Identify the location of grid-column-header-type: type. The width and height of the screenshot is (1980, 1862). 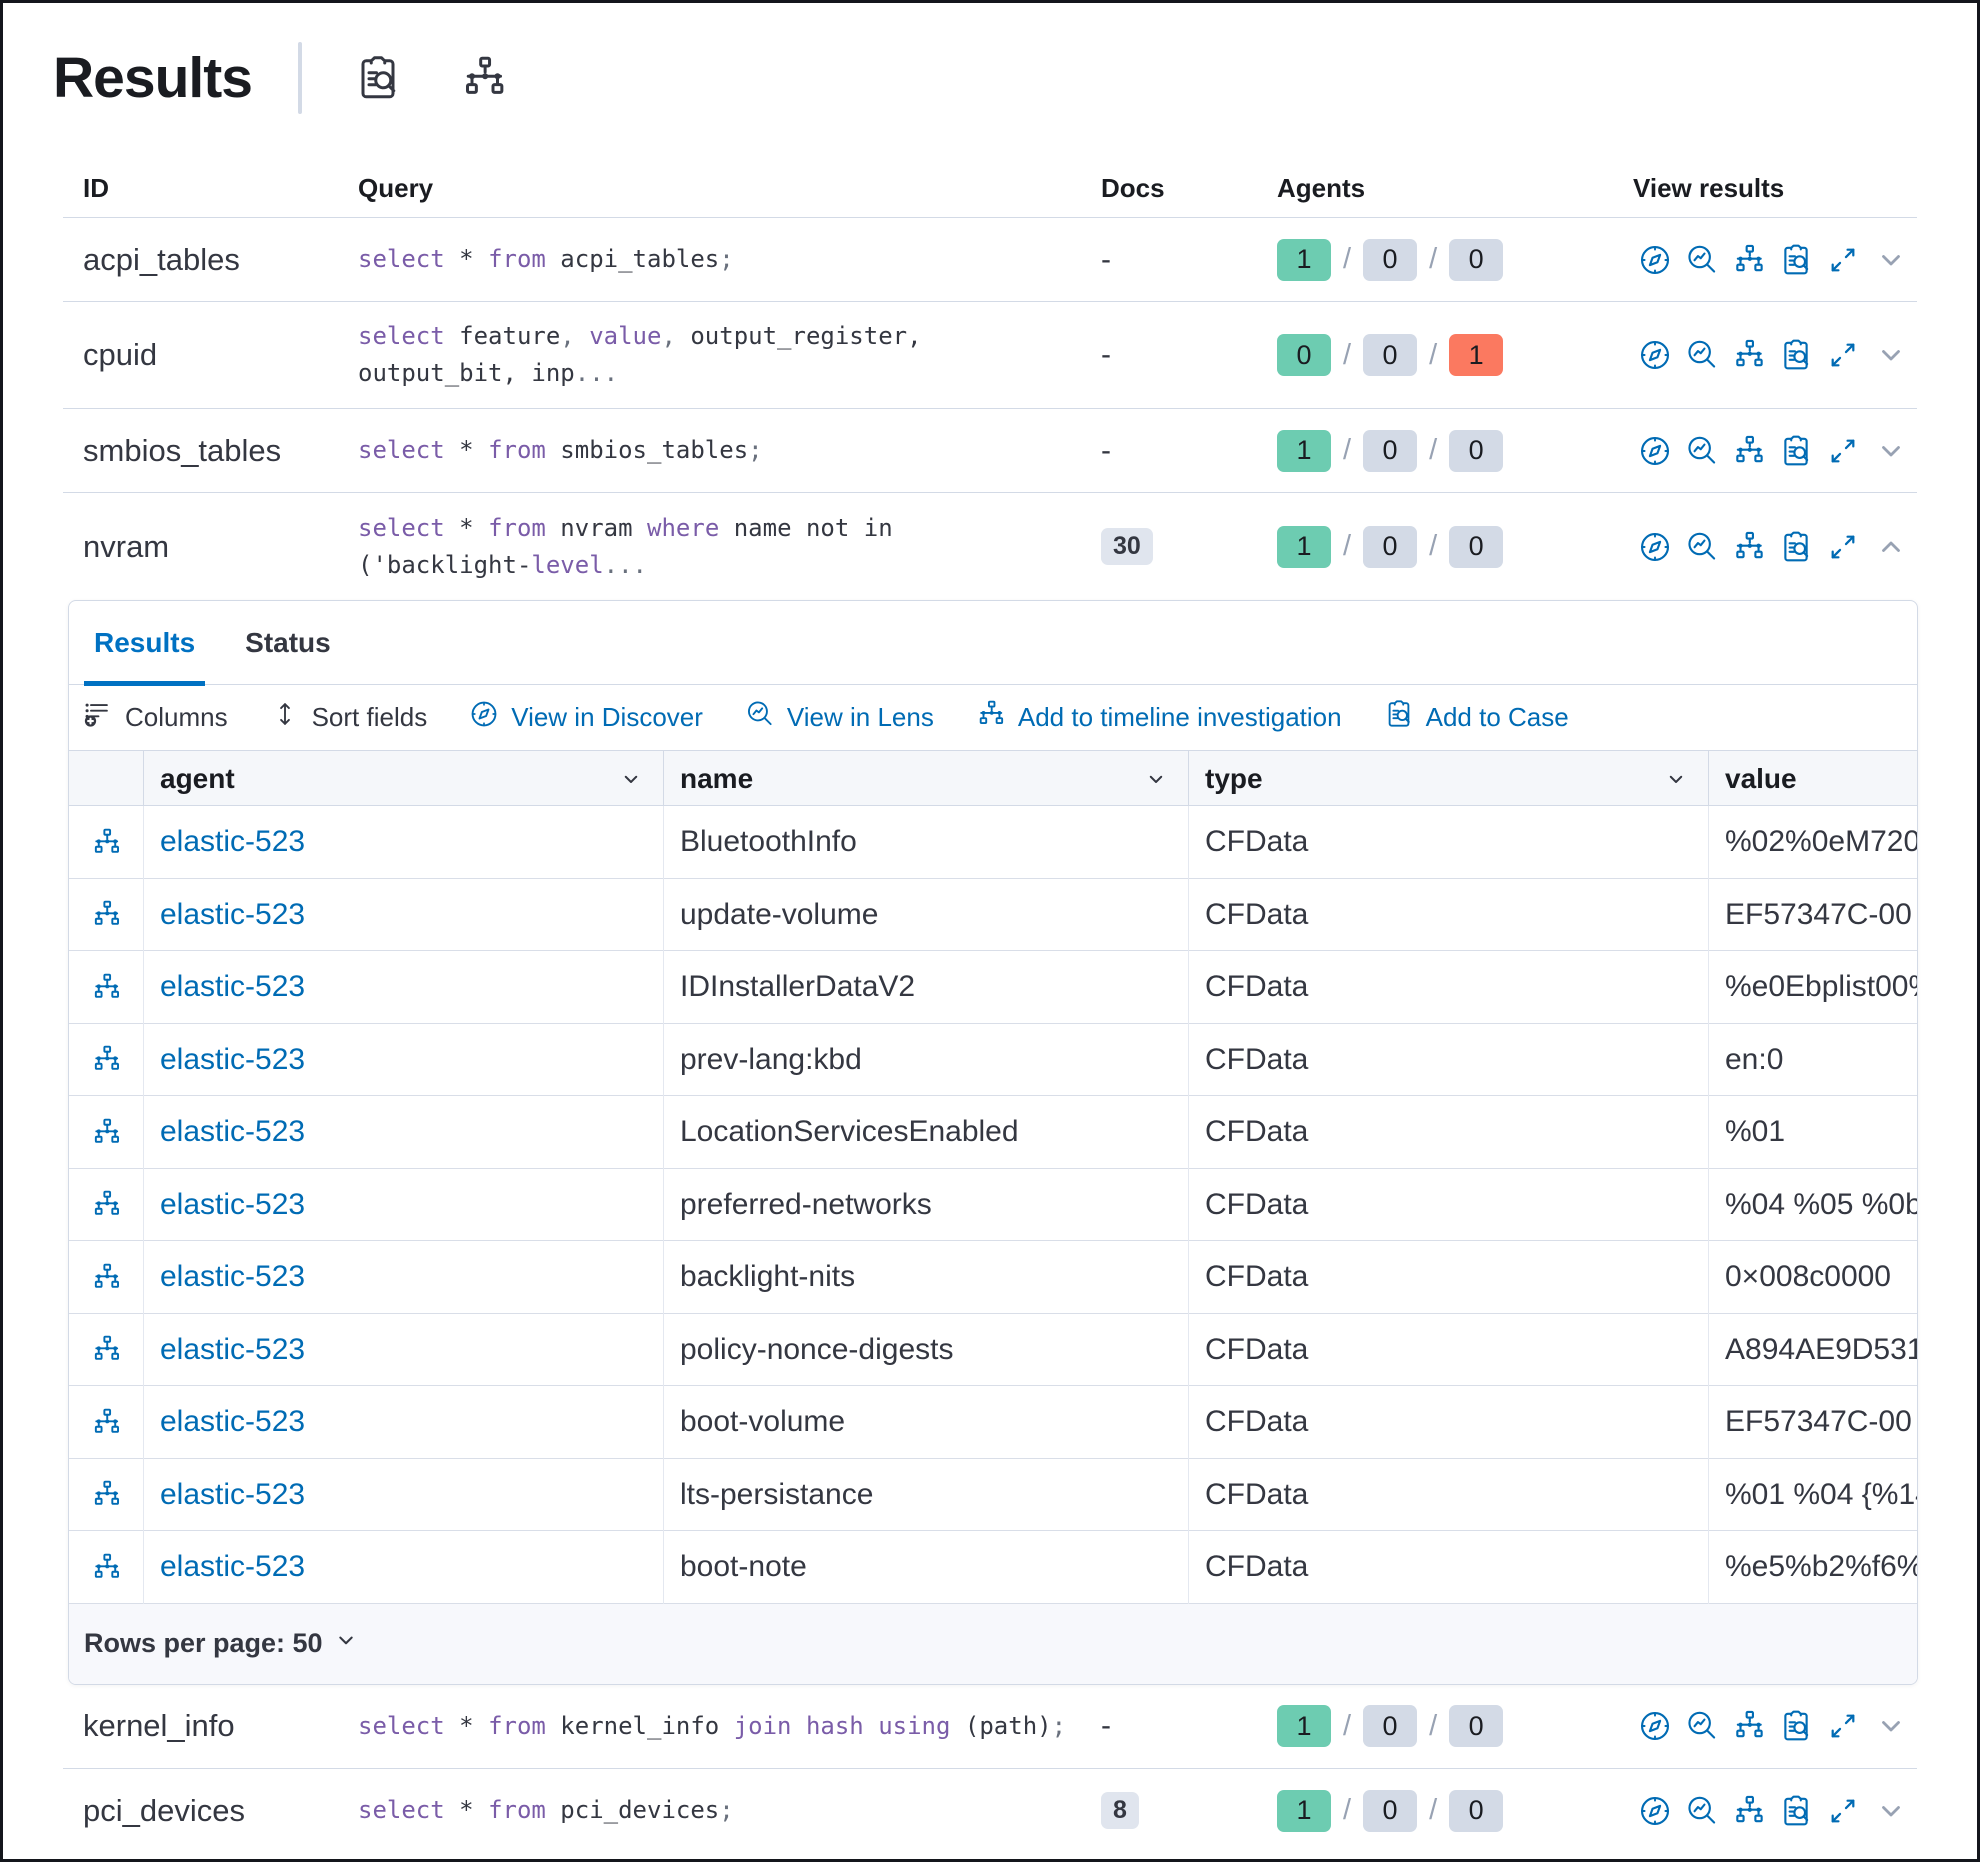
(1449, 778).